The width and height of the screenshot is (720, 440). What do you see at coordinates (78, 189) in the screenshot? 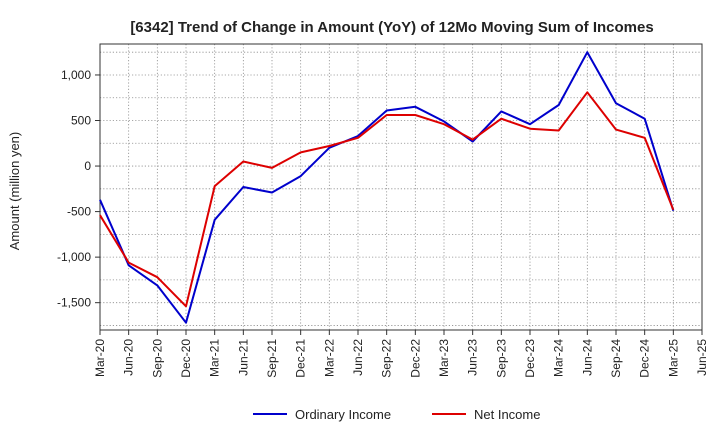
I see `y-axis-ticks: -1,500 -1,000 -500 0 500 1,000` at bounding box center [78, 189].